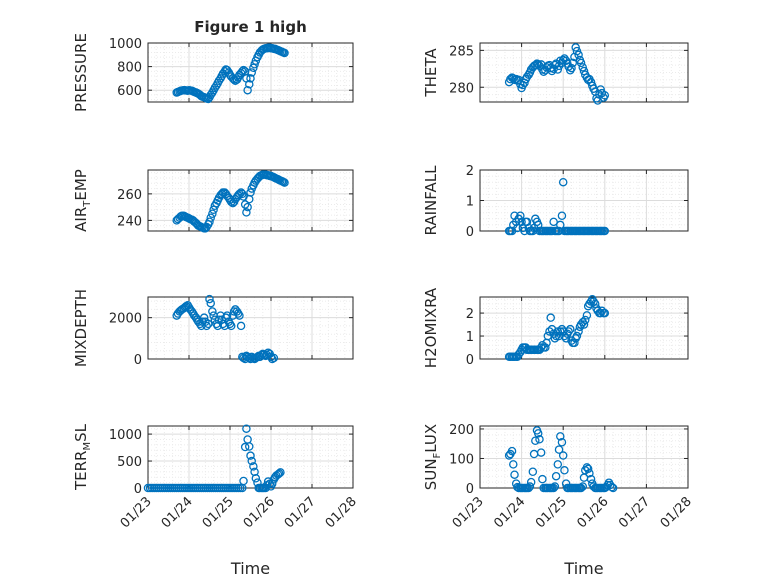 This screenshot has height=583, width=778. I want to click on subplot-1: 600 800 1000 PRESSURE Figure 1 high, so click(213, 65).